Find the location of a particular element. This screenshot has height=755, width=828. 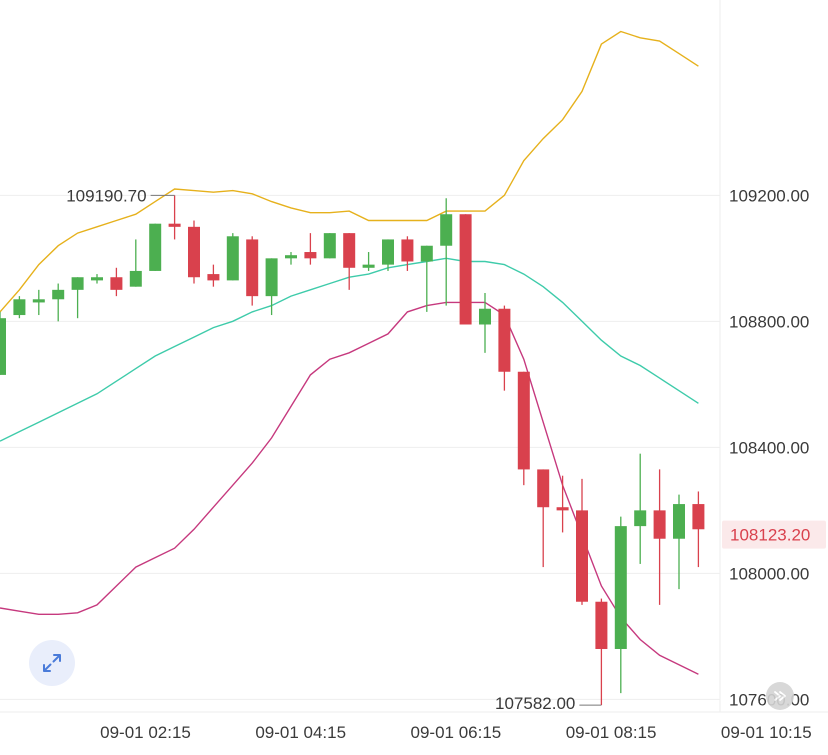

expand-button is located at coordinates (52, 663).